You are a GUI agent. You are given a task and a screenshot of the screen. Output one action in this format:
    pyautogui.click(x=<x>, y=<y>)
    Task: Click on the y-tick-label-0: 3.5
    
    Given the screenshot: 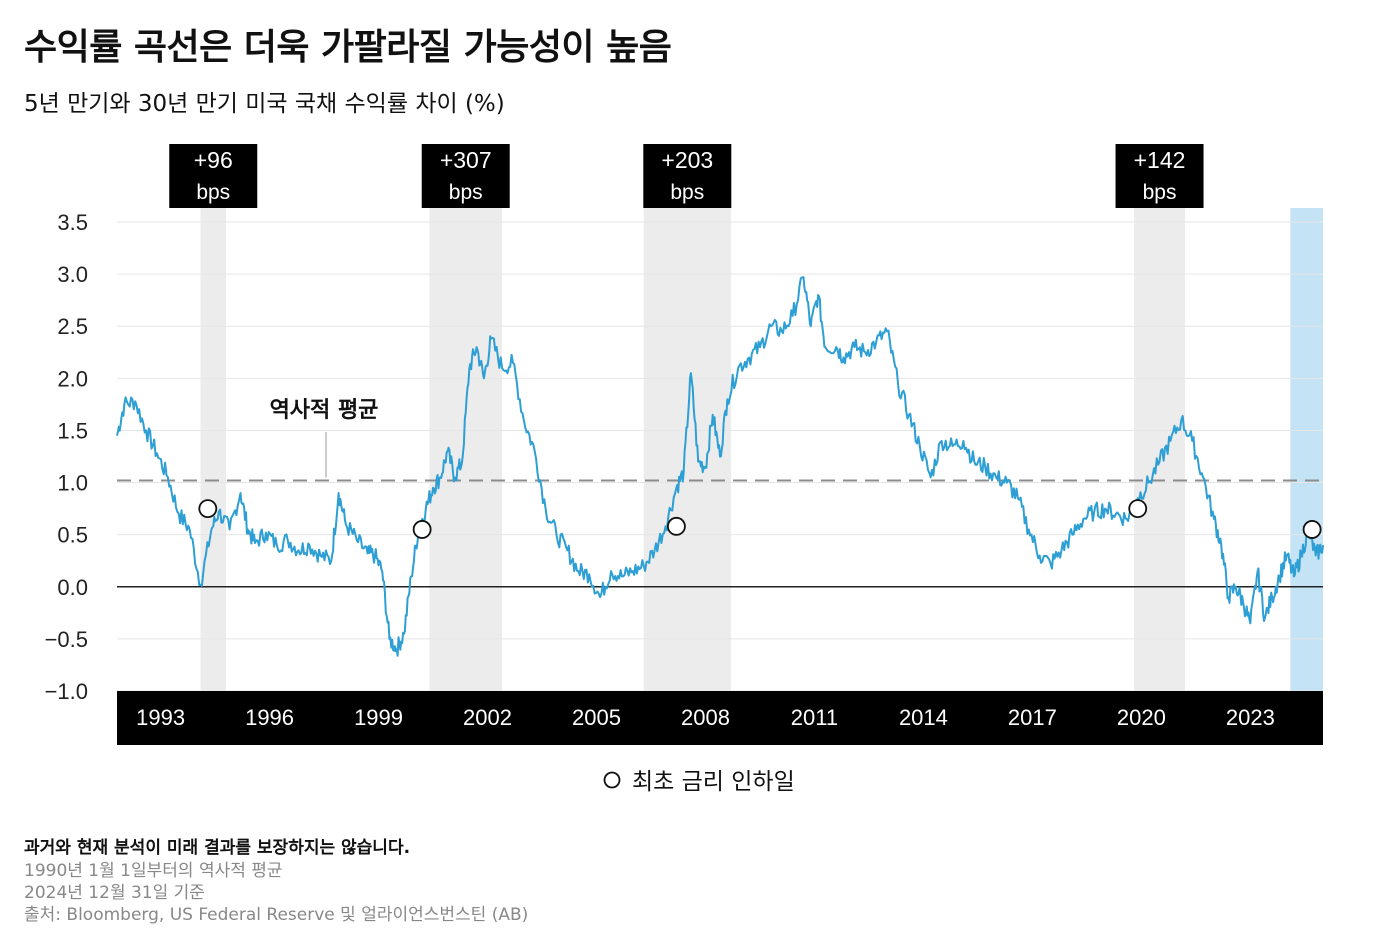 What is the action you would take?
    pyautogui.click(x=72, y=222)
    